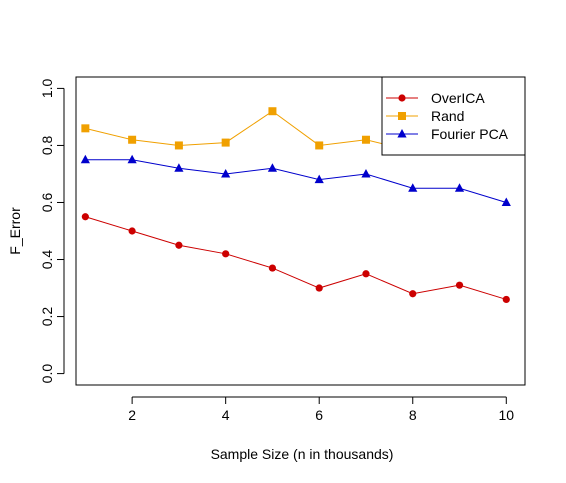 The height and width of the screenshot is (483, 566). I want to click on y-axis: 0.0 0.2 0.4 0.6 0.8 1.0, so click(52, 231).